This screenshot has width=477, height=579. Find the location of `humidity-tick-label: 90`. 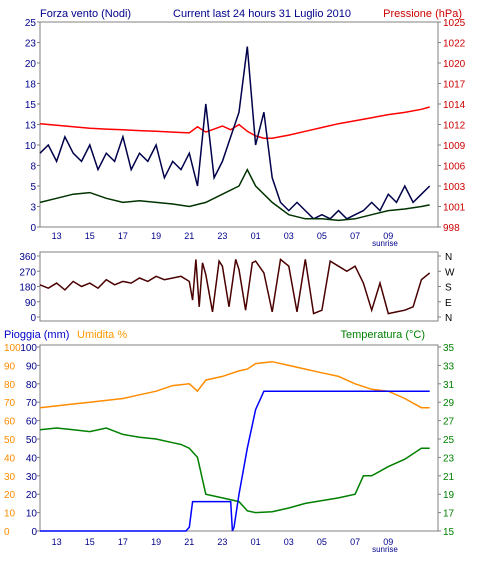

humidity-tick-label: 90 is located at coordinates (32, 366).